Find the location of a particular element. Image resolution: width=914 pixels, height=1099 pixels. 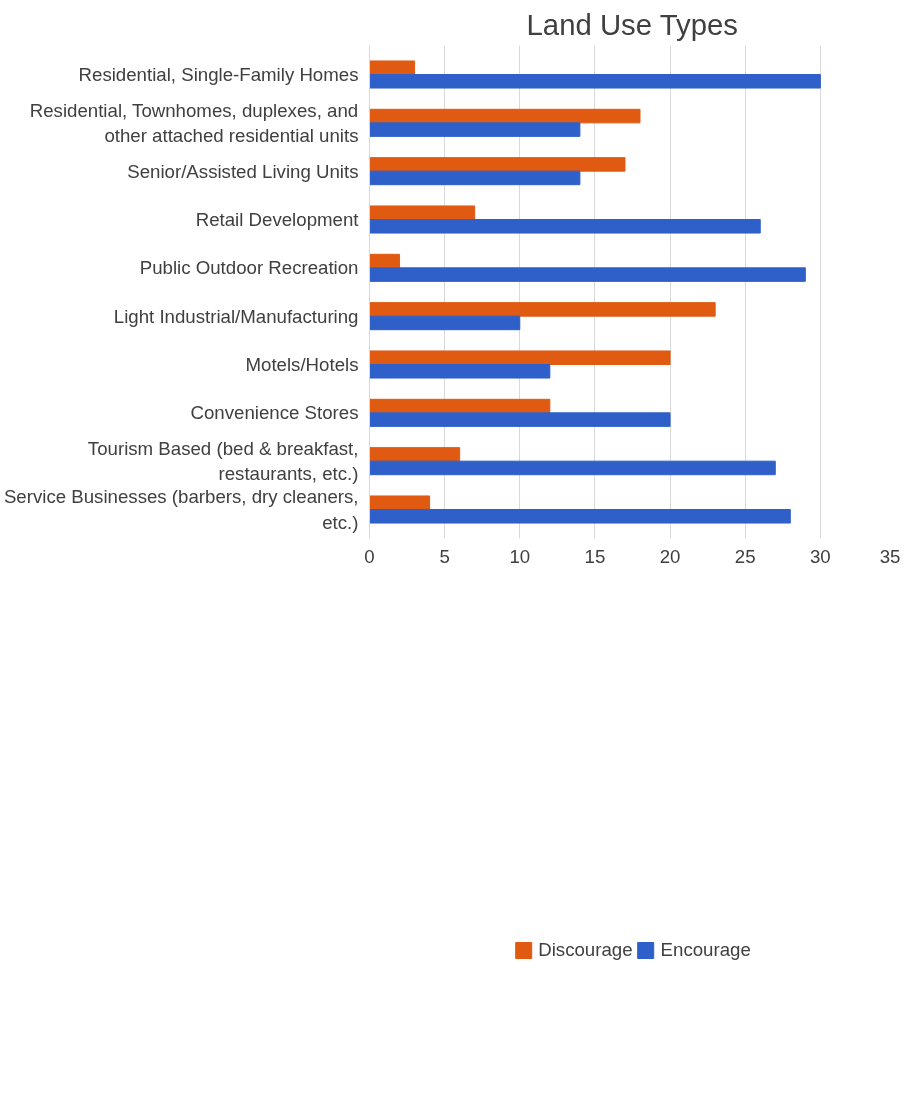

x-tick-label: 20 is located at coordinates (670, 556).